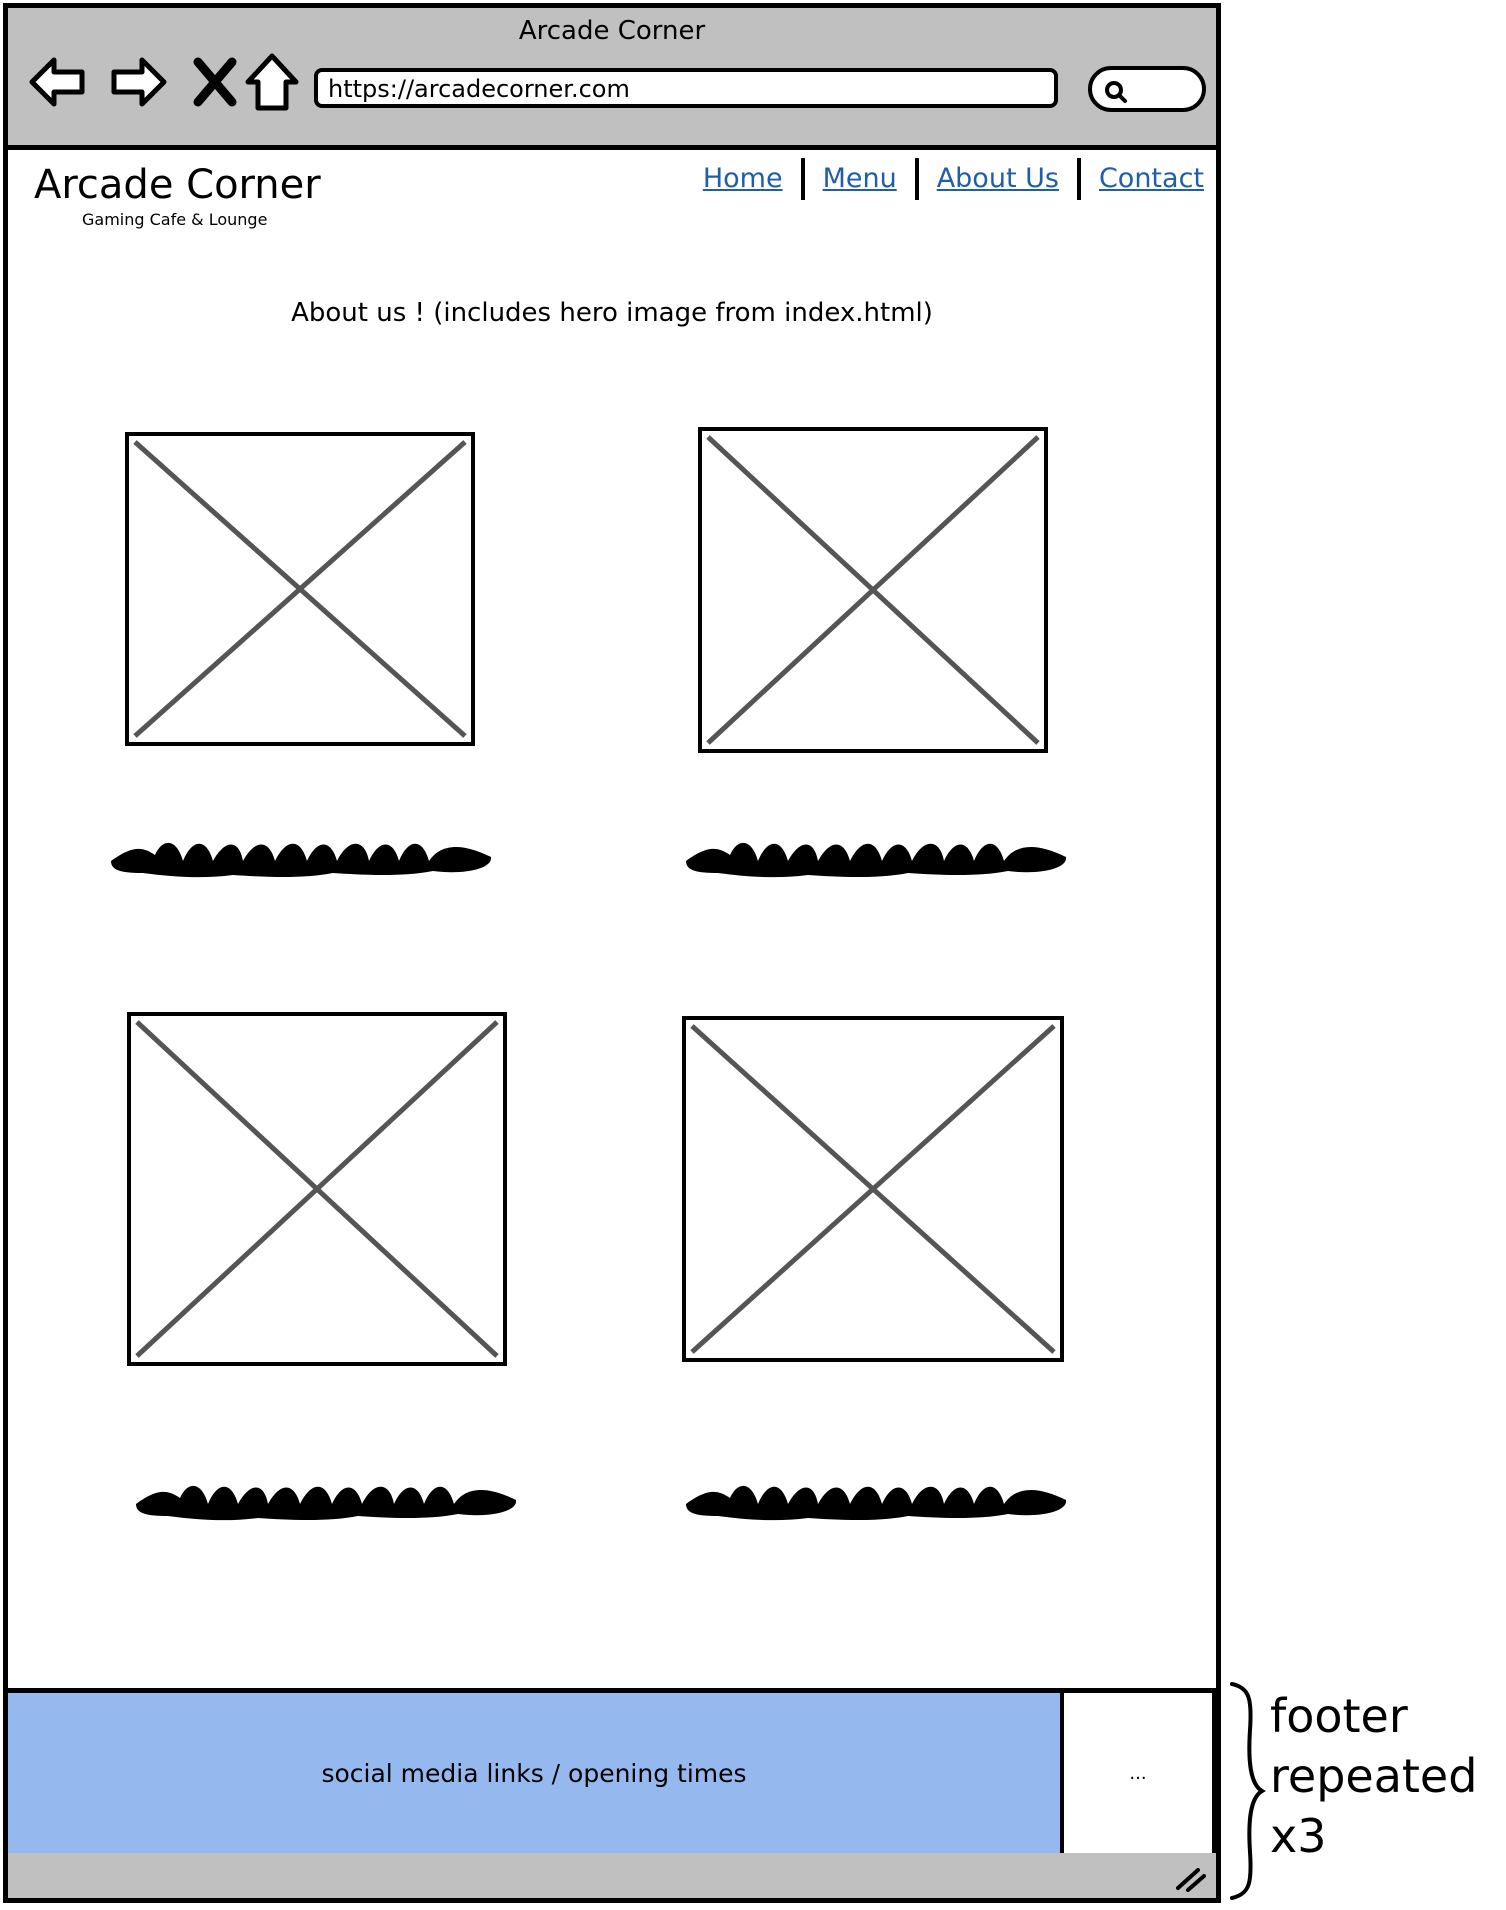 This screenshot has width=1506, height=1910. Describe the element at coordinates (859, 178) in the screenshot. I see `nav-link-menu: Menu` at that location.